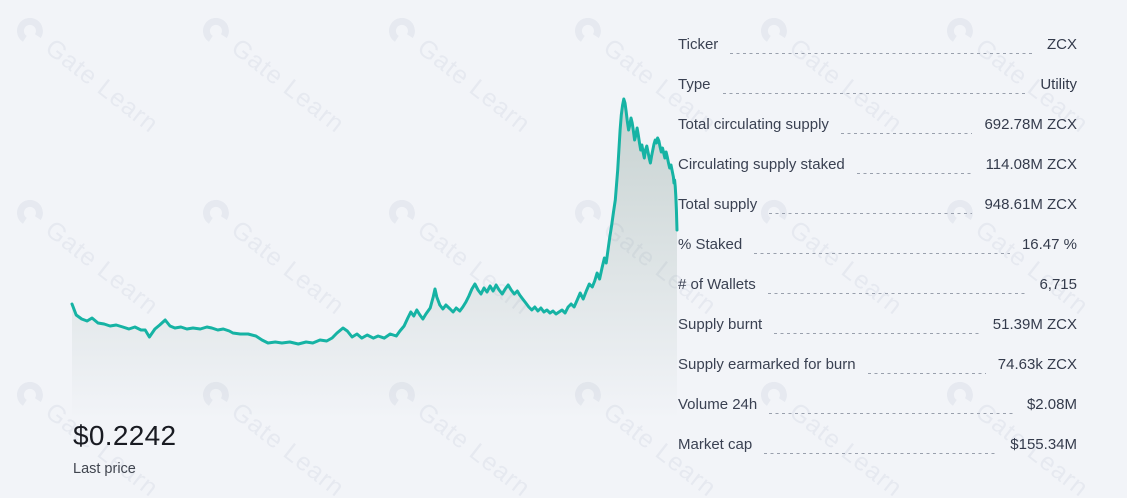  Describe the element at coordinates (877, 284) in the screenshot. I see `stat-row: # of Wallets 6,715` at that location.